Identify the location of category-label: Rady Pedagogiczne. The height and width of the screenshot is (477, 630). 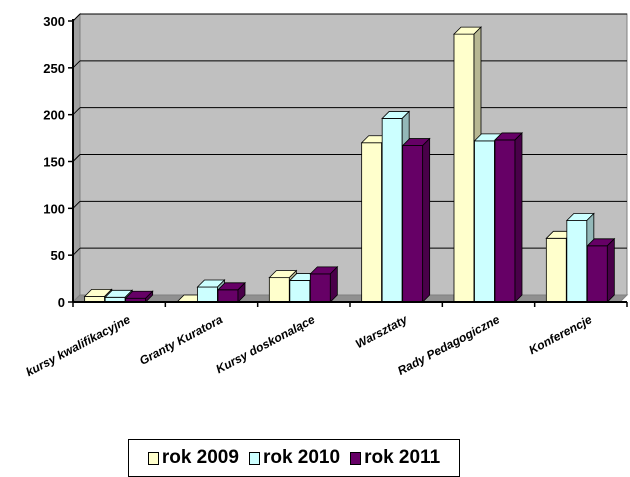
(448, 345).